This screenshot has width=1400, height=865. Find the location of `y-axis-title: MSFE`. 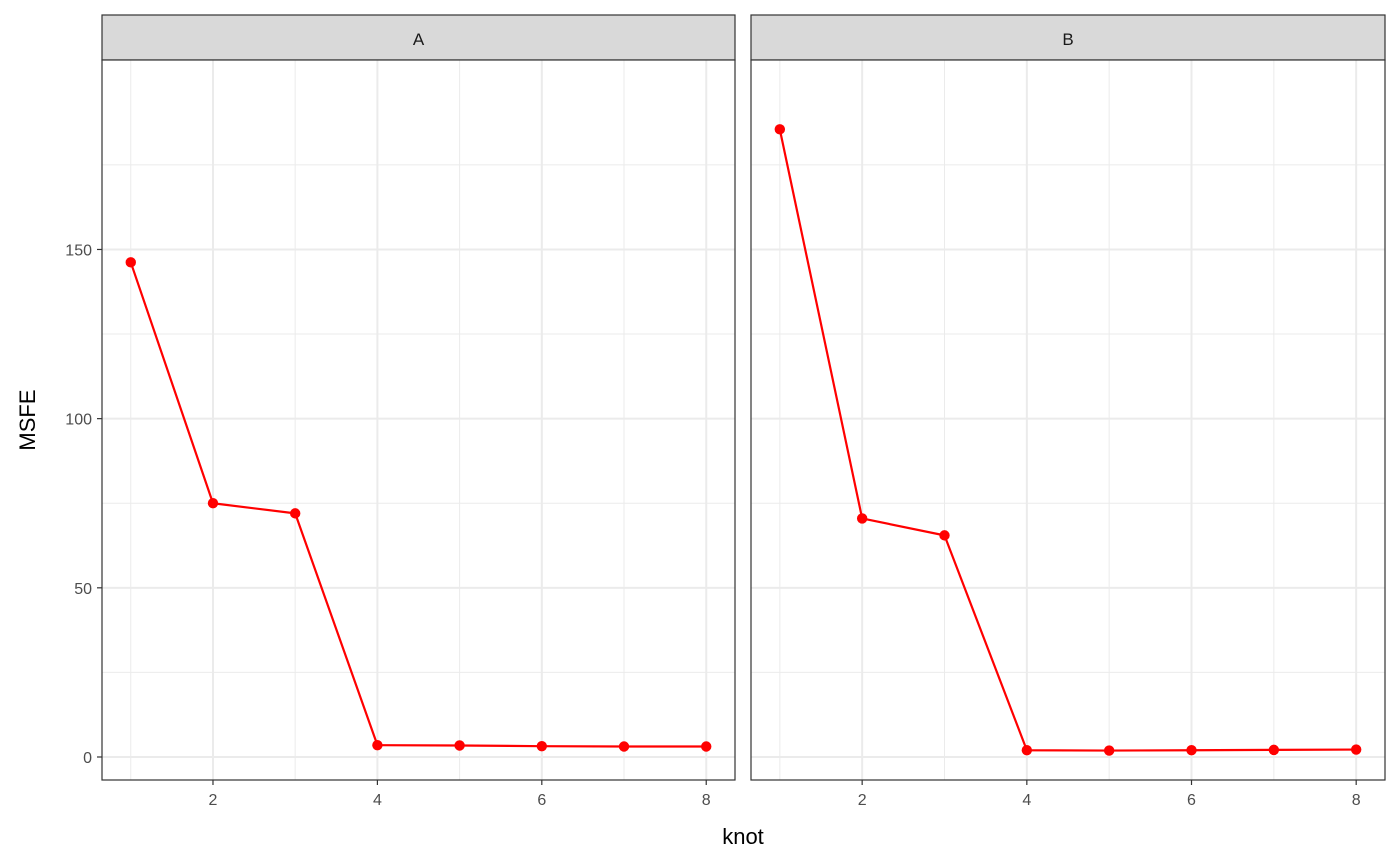

y-axis-title: MSFE is located at coordinates (27, 419).